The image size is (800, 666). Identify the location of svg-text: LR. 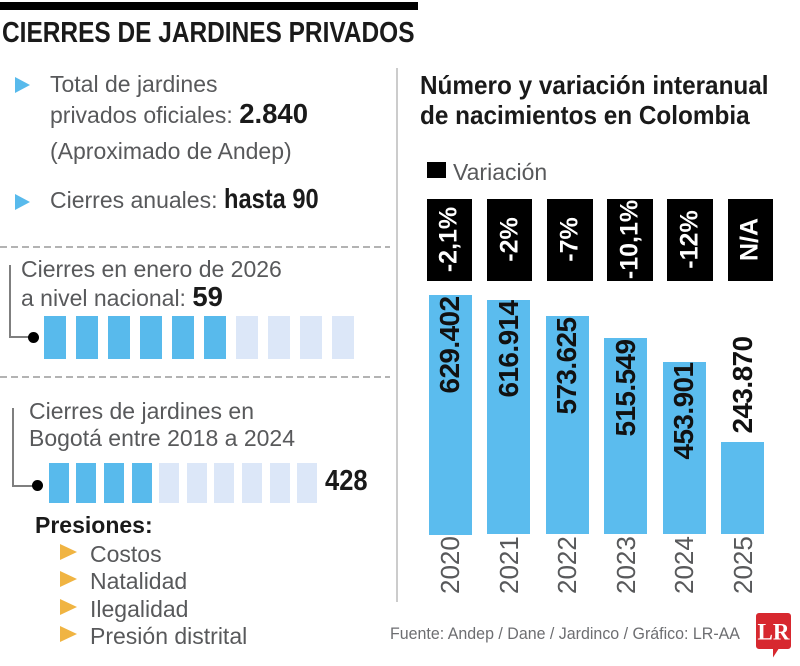
(774, 632).